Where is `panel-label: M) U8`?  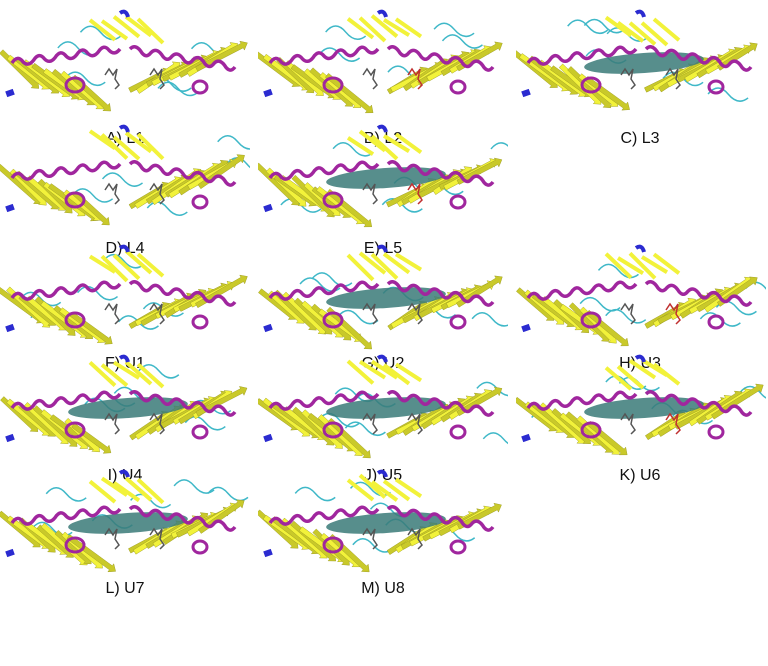 panel-label: M) U8 is located at coordinates (383, 588).